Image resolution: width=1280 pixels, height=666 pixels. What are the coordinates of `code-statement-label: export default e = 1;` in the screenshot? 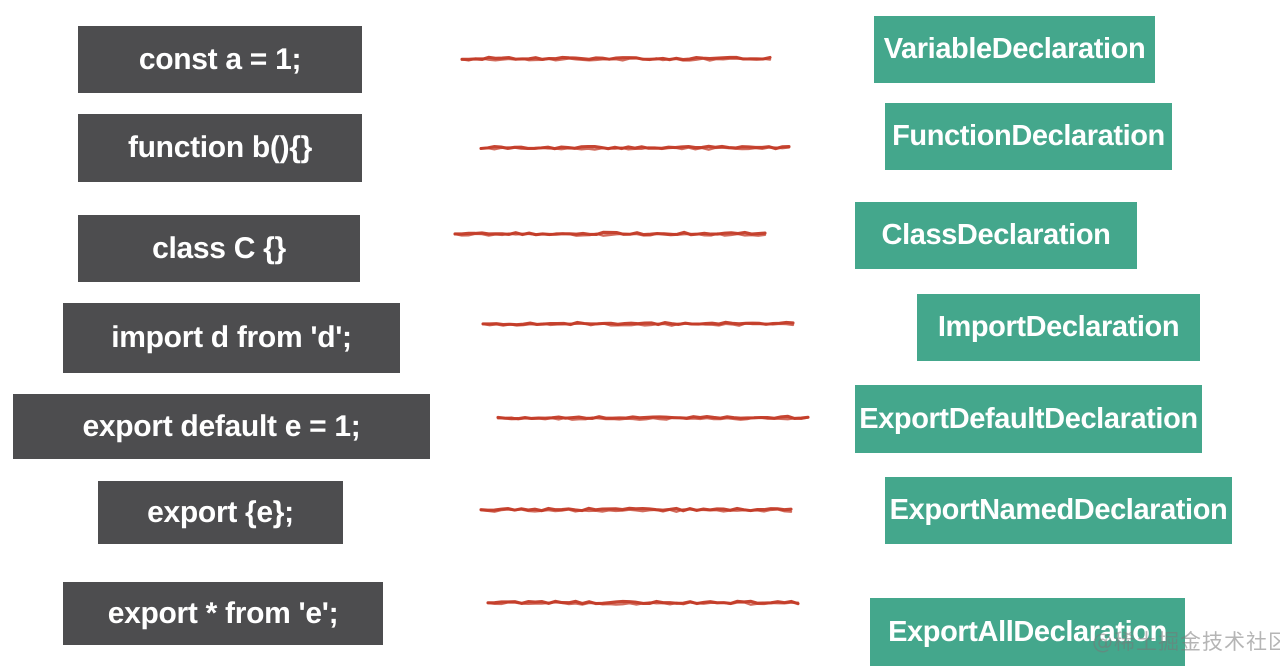 It's located at (221, 426).